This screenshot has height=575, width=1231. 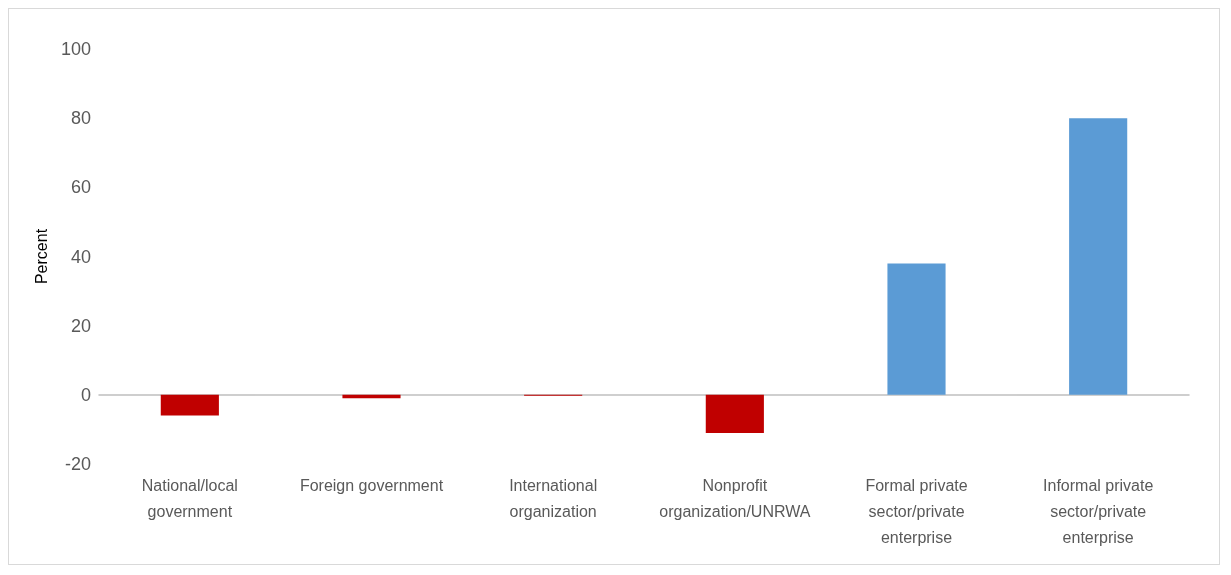 I want to click on y-tick-label: 40, so click(x=80, y=256).